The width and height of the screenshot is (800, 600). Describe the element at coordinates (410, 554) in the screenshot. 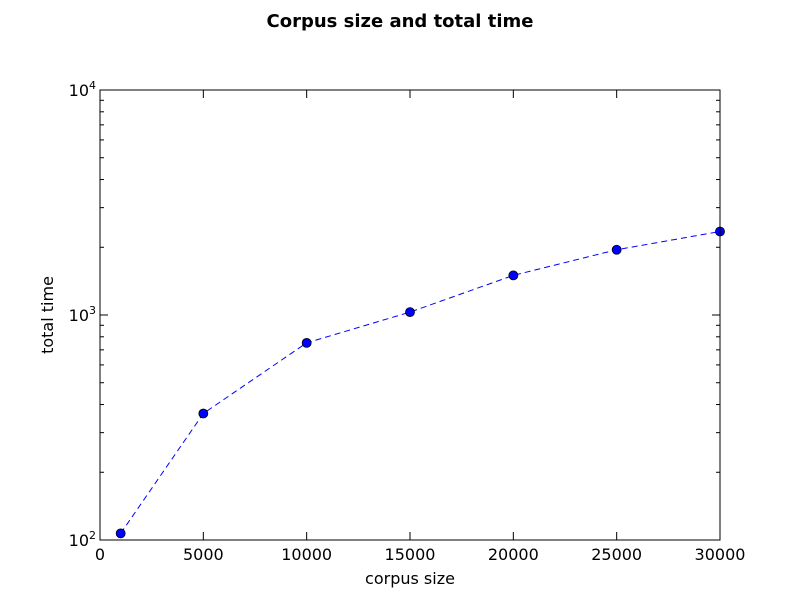

I see `x-tick-label: 15000` at that location.